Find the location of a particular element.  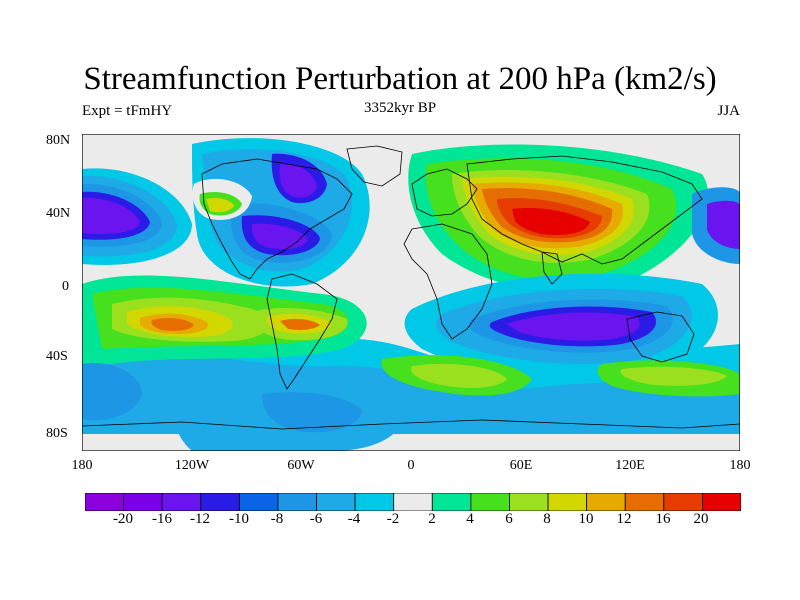

lat-tick-80s: 80S is located at coordinates (57, 433).